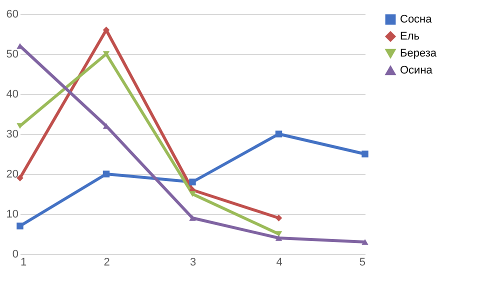  I want to click on y-tick-label: 40, so click(12, 94).